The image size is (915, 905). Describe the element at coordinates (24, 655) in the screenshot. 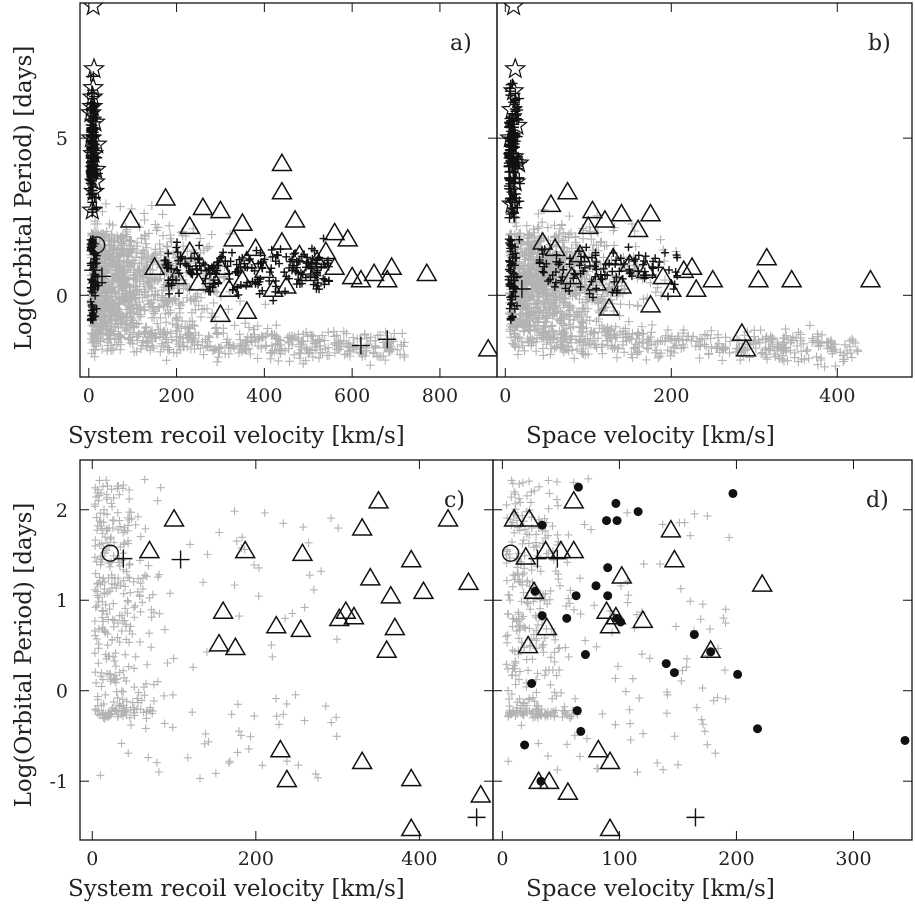

I see `y-axis-label-bottom: Log(Orbital Period) [days]` at that location.